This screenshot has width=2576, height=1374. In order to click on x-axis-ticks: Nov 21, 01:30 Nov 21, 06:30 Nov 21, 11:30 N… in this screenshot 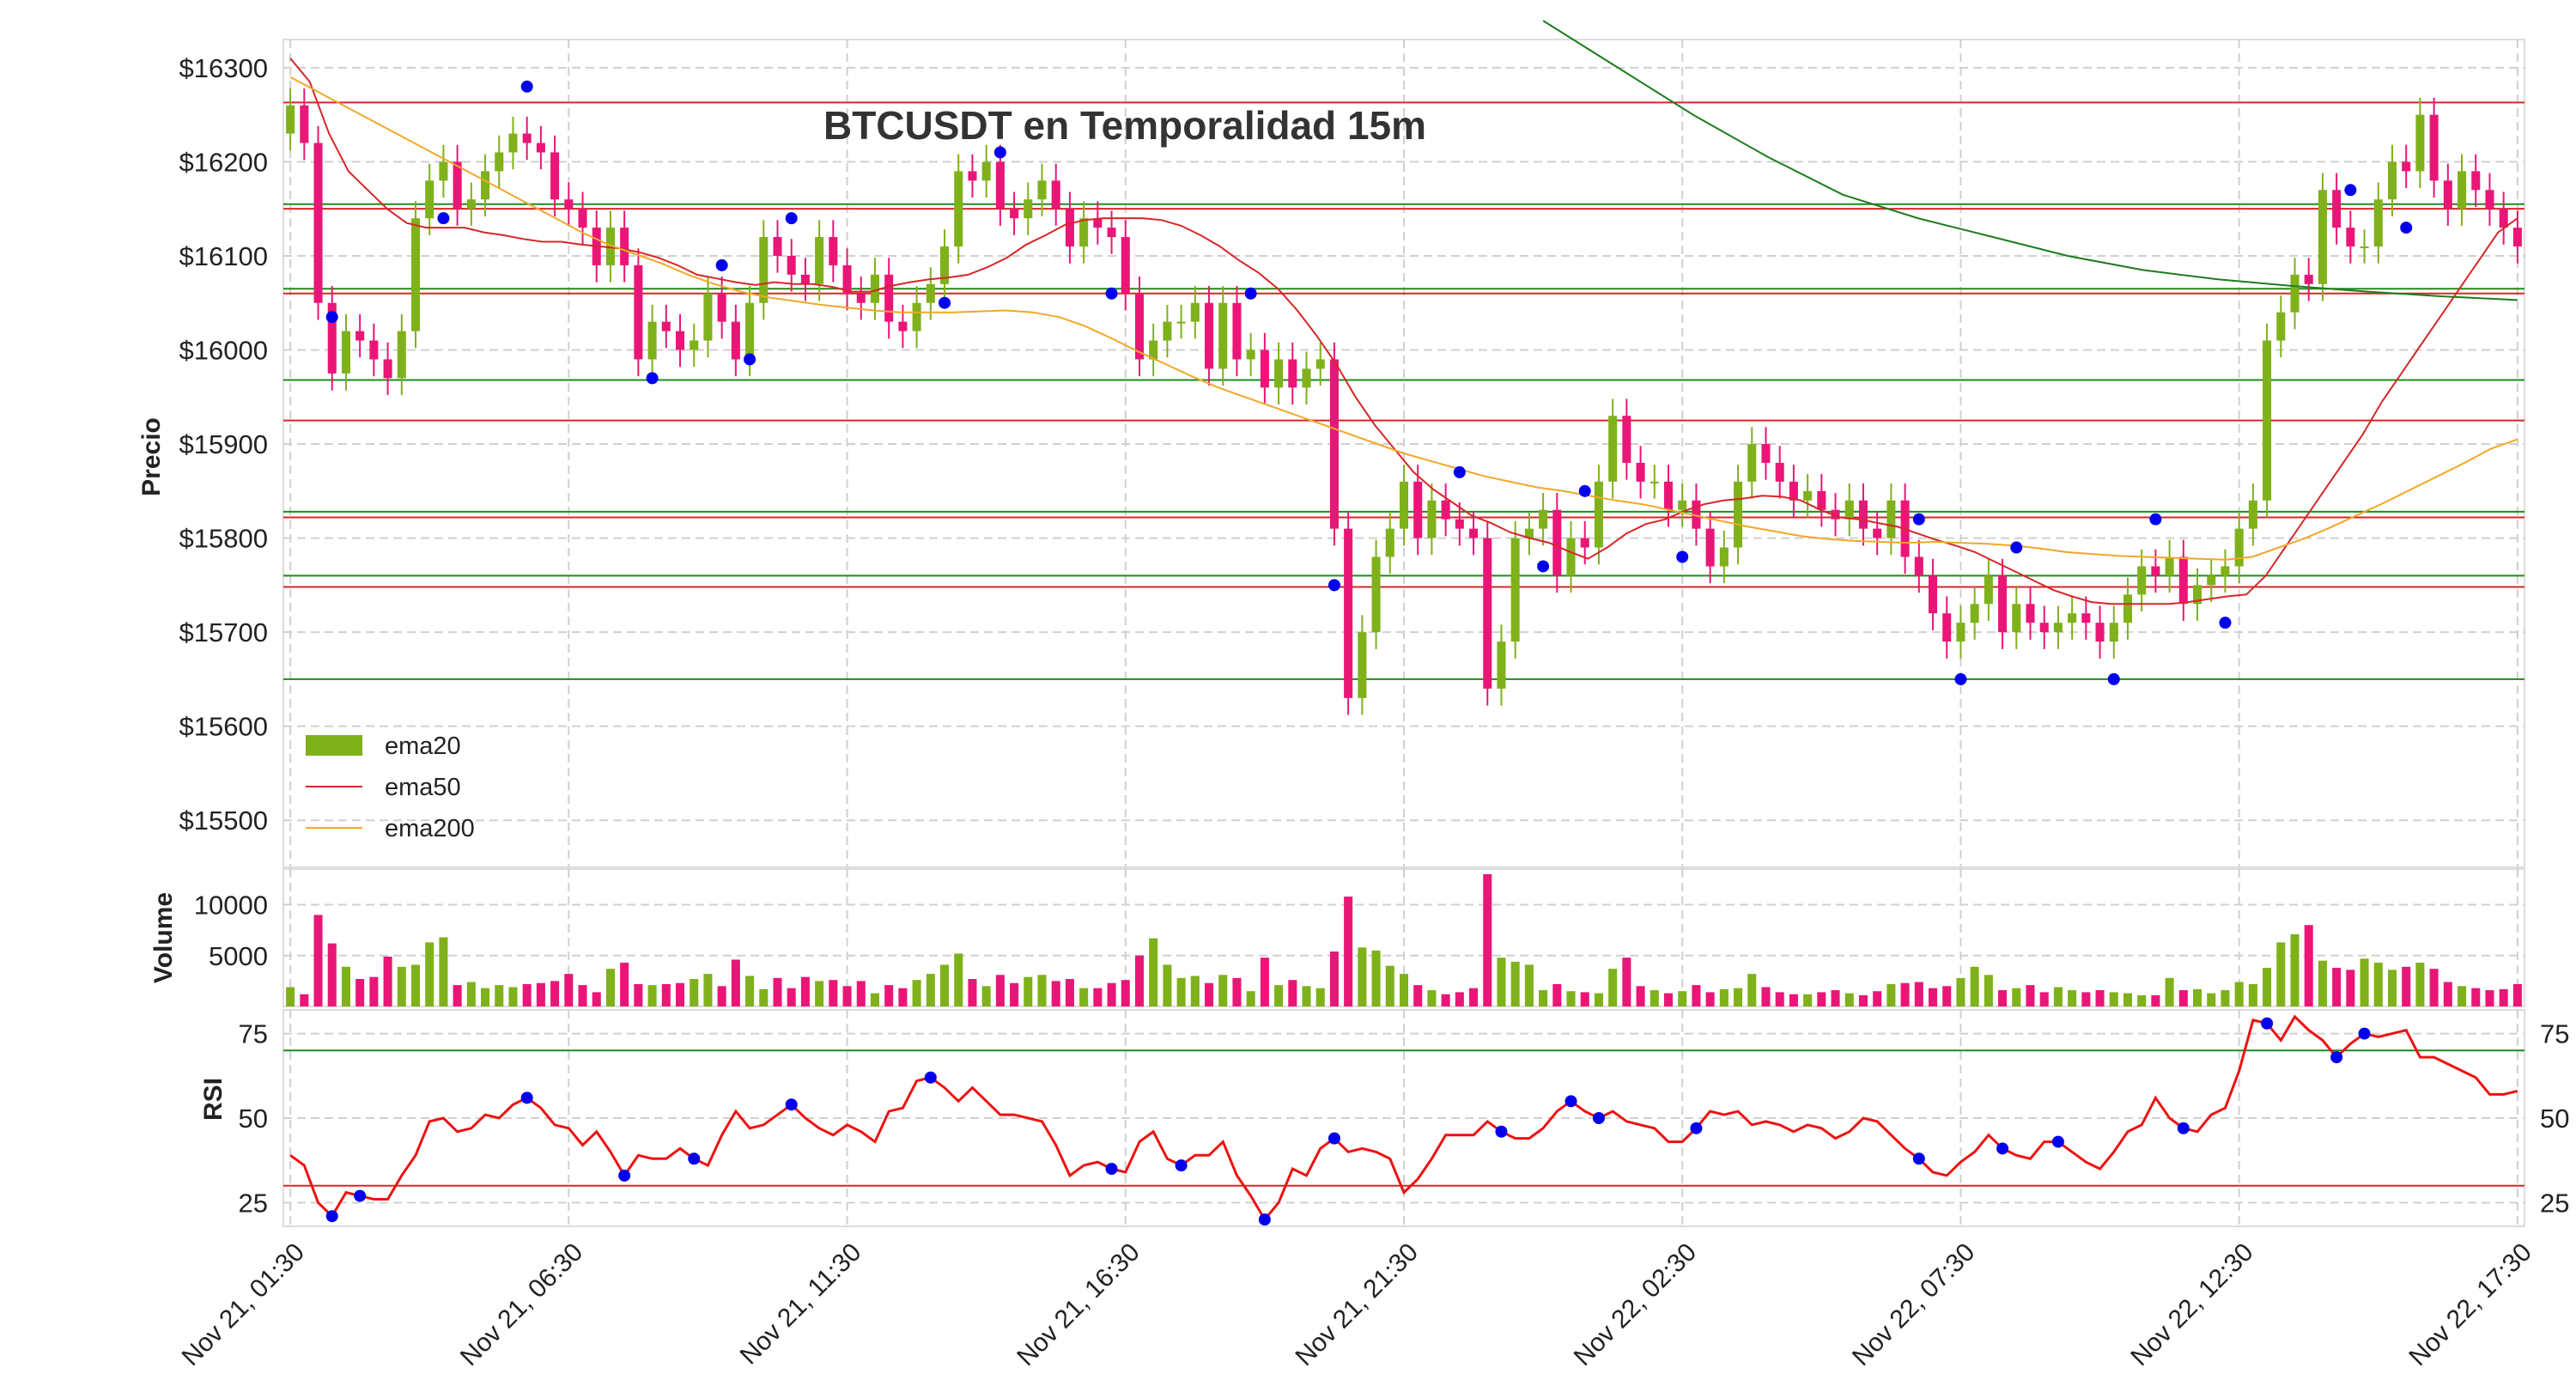, I will do `click(1357, 1304)`.